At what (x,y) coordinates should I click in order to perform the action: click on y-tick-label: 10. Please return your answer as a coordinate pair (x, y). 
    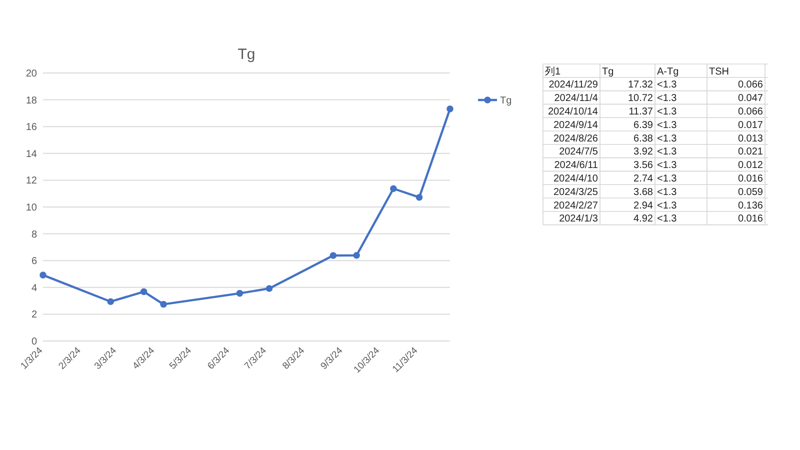
    Looking at the image, I should click on (32, 208).